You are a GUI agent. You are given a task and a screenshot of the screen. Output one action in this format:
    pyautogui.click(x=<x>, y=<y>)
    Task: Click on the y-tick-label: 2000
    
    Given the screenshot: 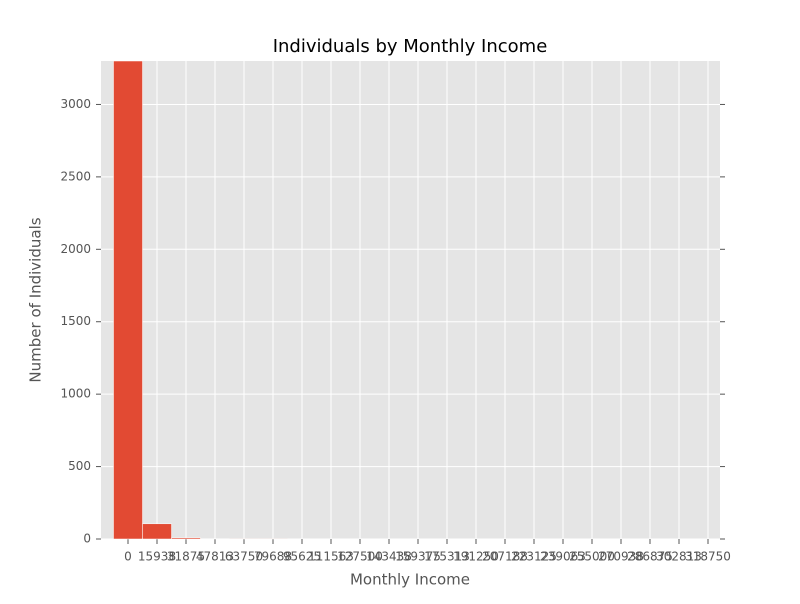 What is the action you would take?
    pyautogui.click(x=75, y=249)
    